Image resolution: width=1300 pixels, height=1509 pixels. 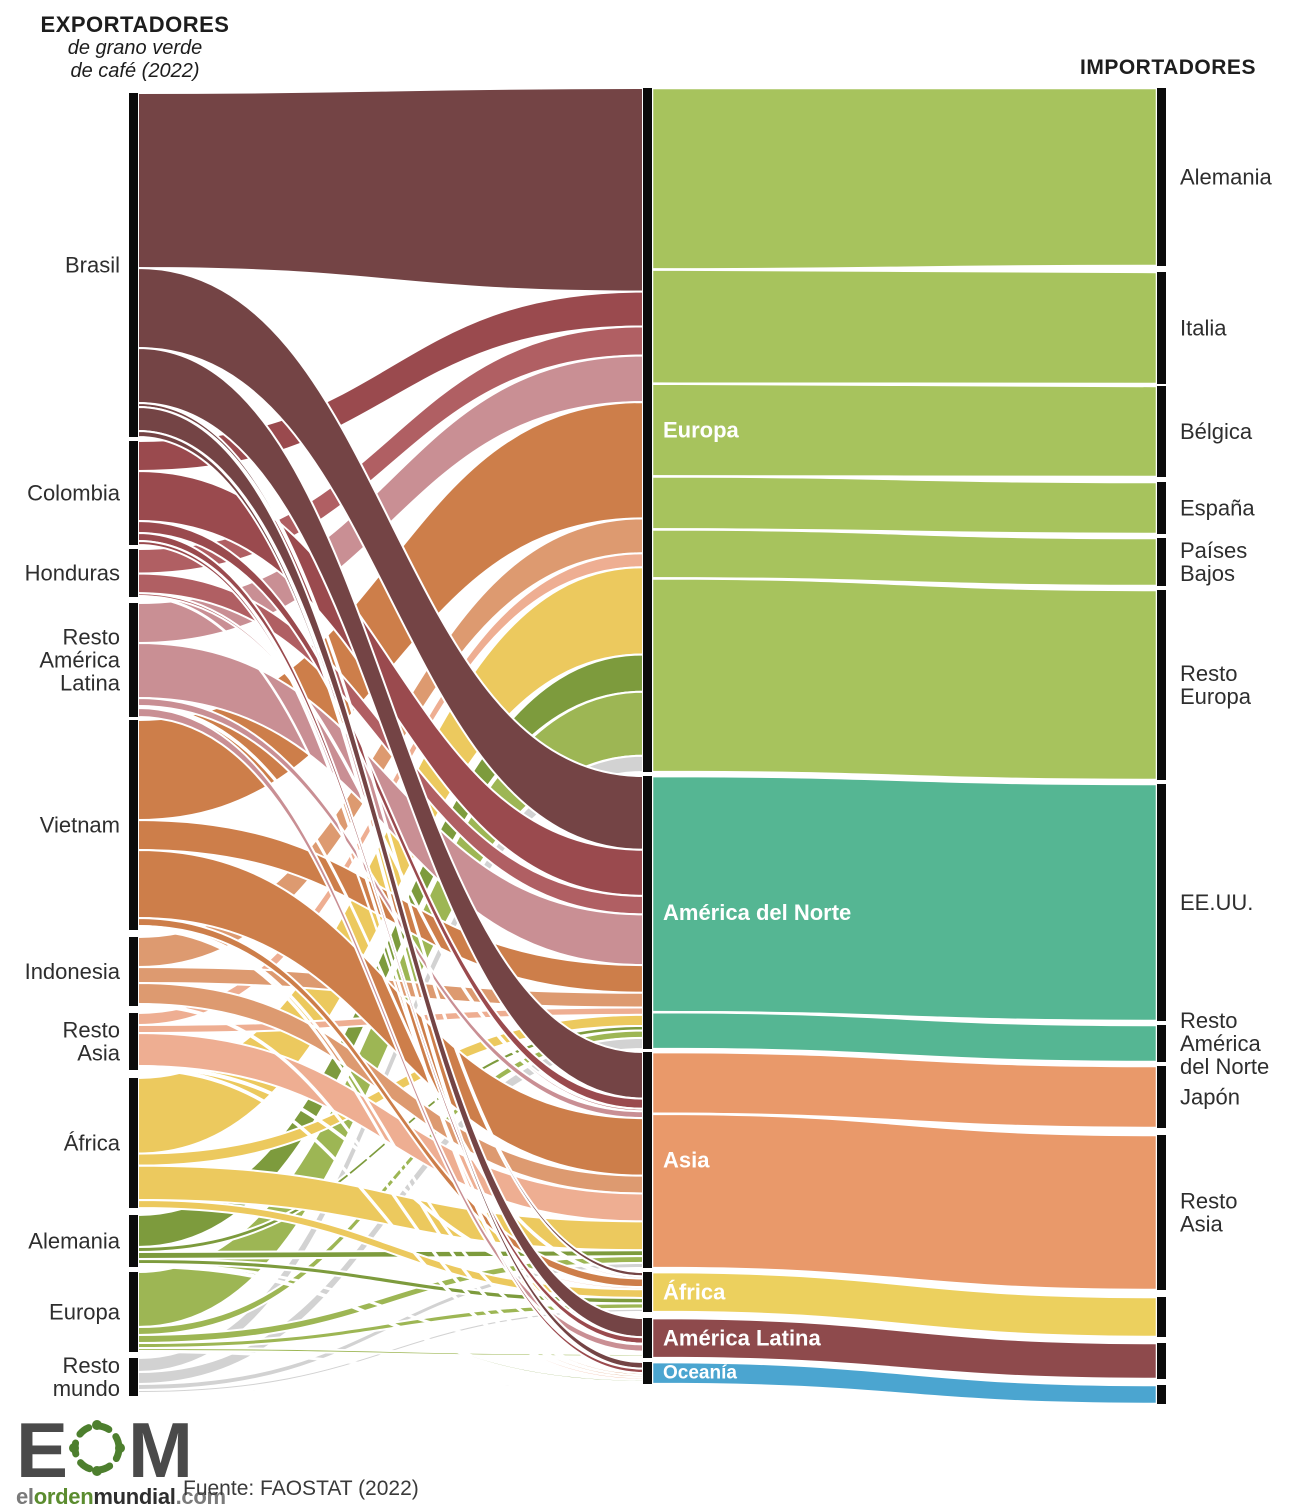 I want to click on node-region-am_latina, so click(x=647, y=1338).